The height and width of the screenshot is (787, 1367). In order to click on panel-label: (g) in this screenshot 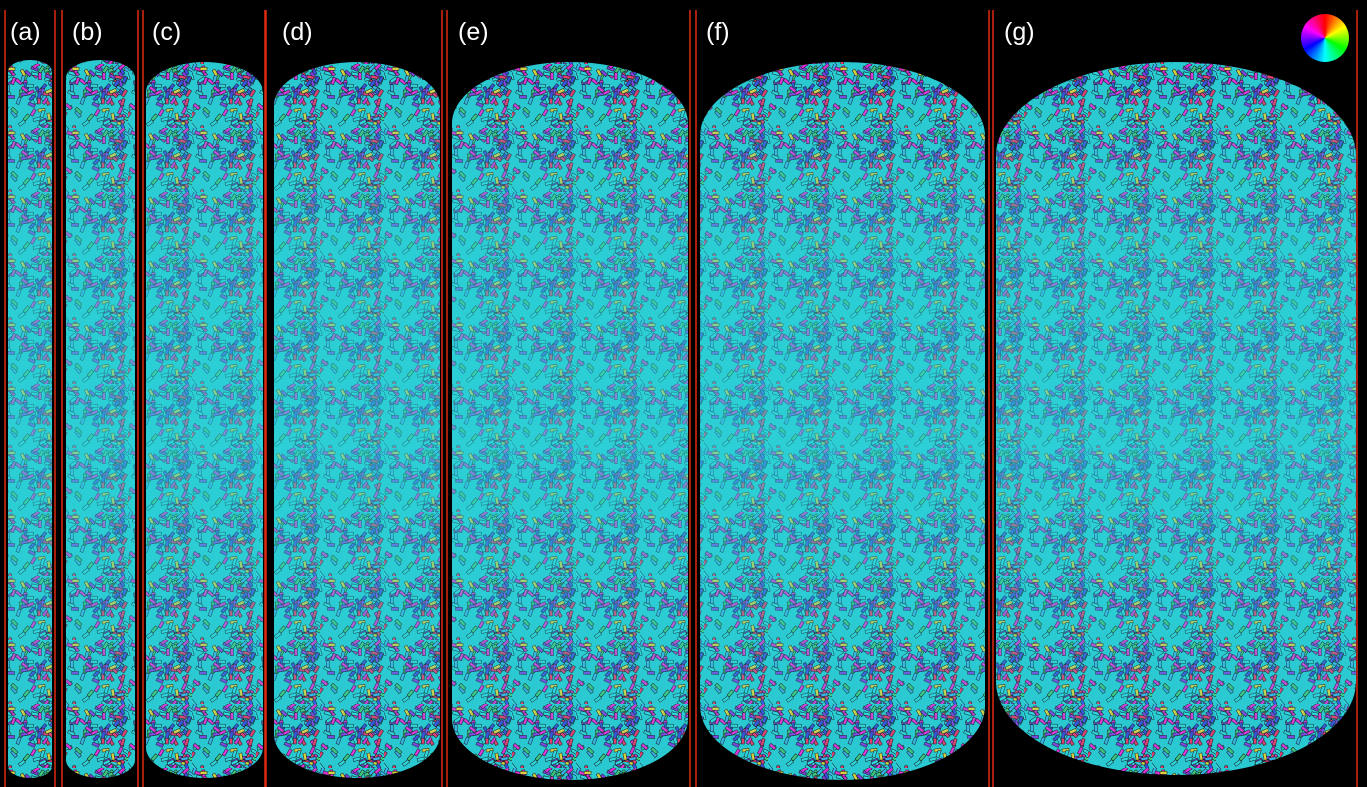, I will do `click(1019, 32)`.